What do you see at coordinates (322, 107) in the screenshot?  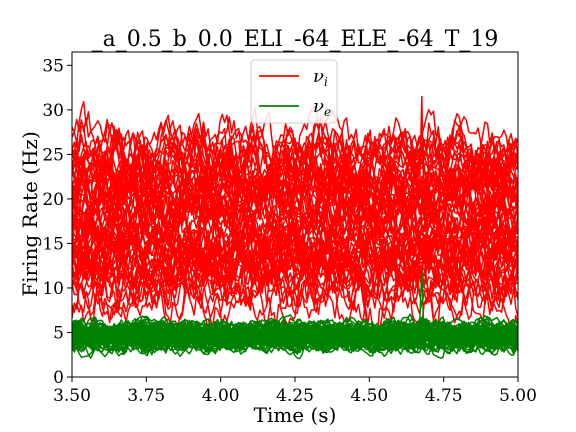 I see `legend-label-nu-e: νe` at bounding box center [322, 107].